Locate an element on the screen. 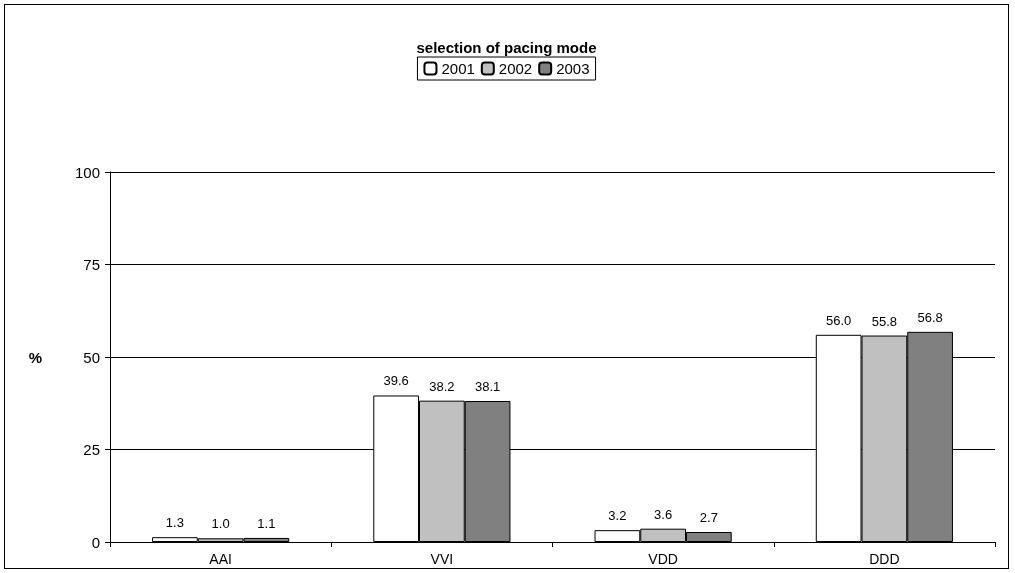 This screenshot has height=573, width=1015. data-label: 1.3 is located at coordinates (174, 523).